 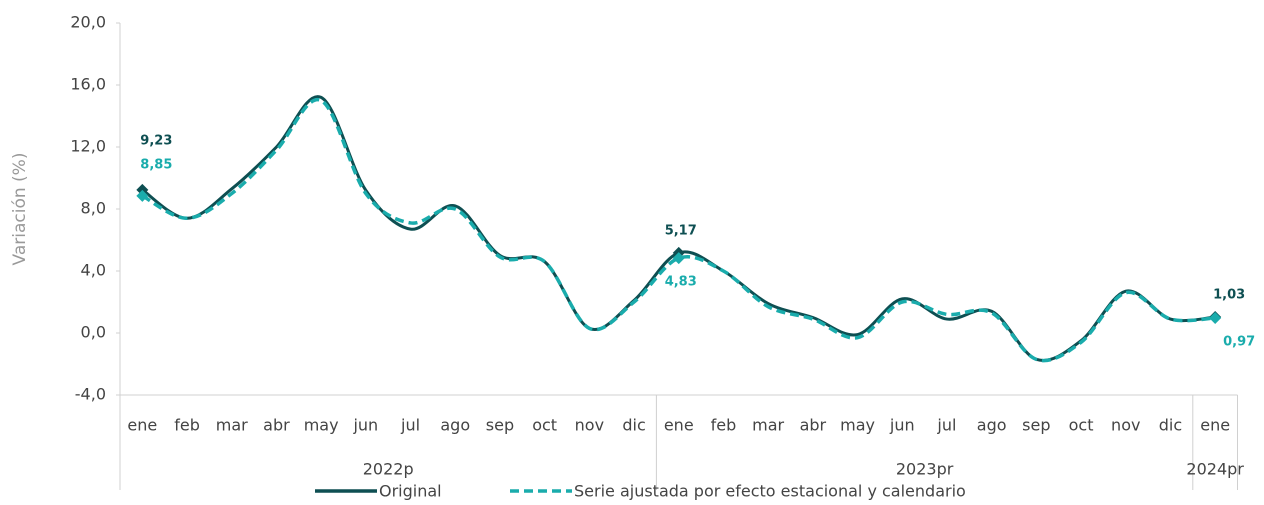 What do you see at coordinates (410, 491) in the screenshot?
I see `legend-label: Original` at bounding box center [410, 491].